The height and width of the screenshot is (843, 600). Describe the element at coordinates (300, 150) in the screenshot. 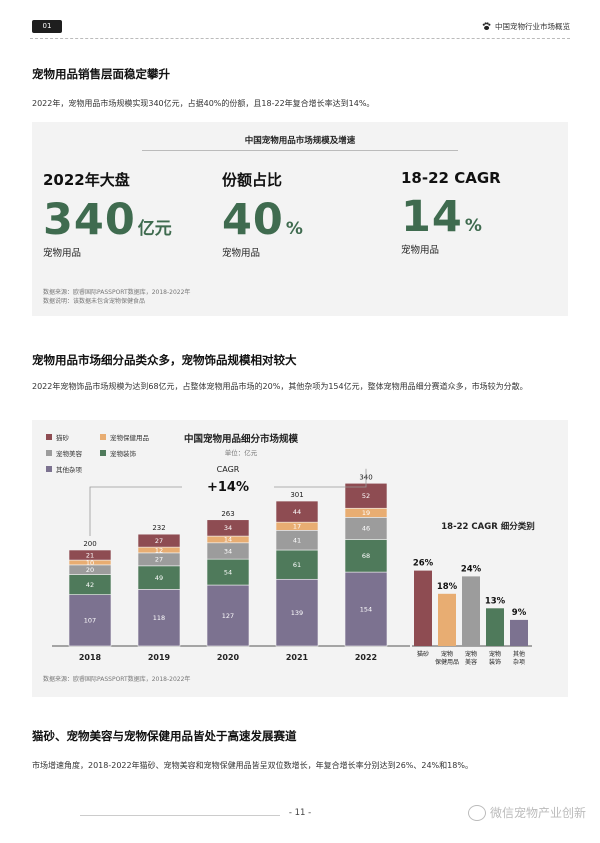

I see `card-title-divider` at that location.